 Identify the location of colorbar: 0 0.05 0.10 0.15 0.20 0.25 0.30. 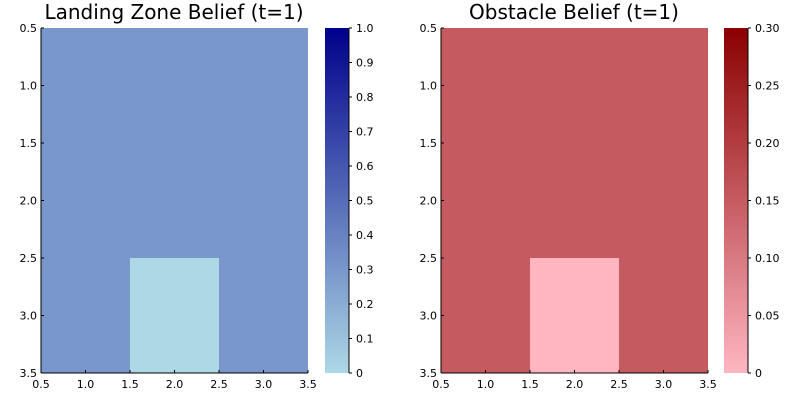
(752, 201).